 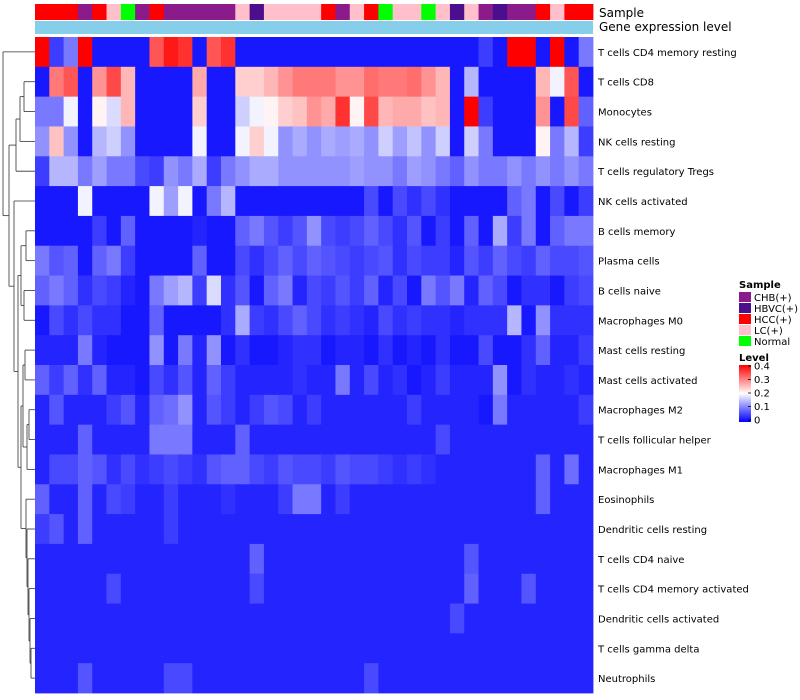 I want to click on legend-tick-label: 0.1, so click(x=762, y=407).